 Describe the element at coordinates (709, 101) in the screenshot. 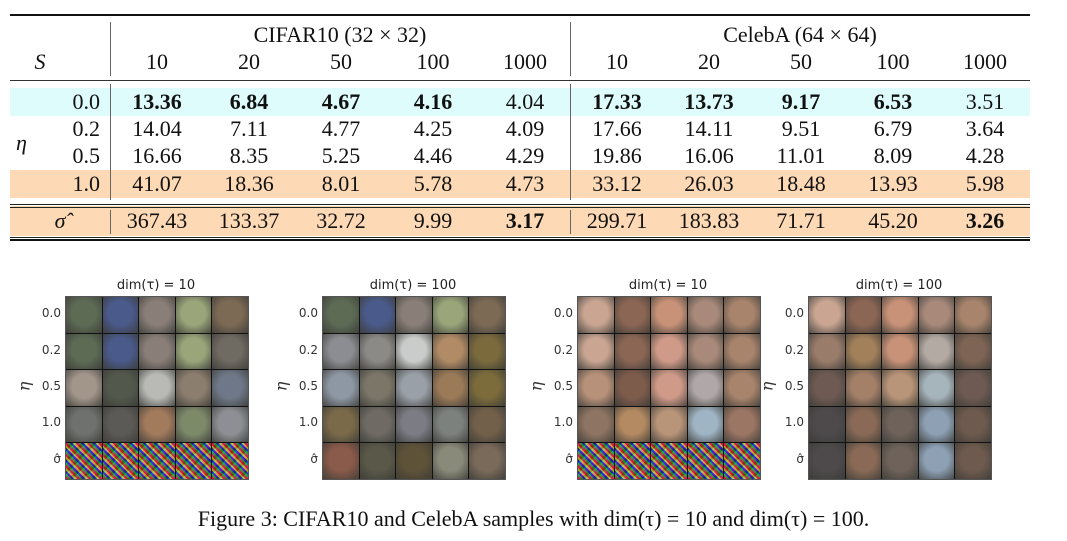

I see `table-cell-celeba: 13.73` at that location.